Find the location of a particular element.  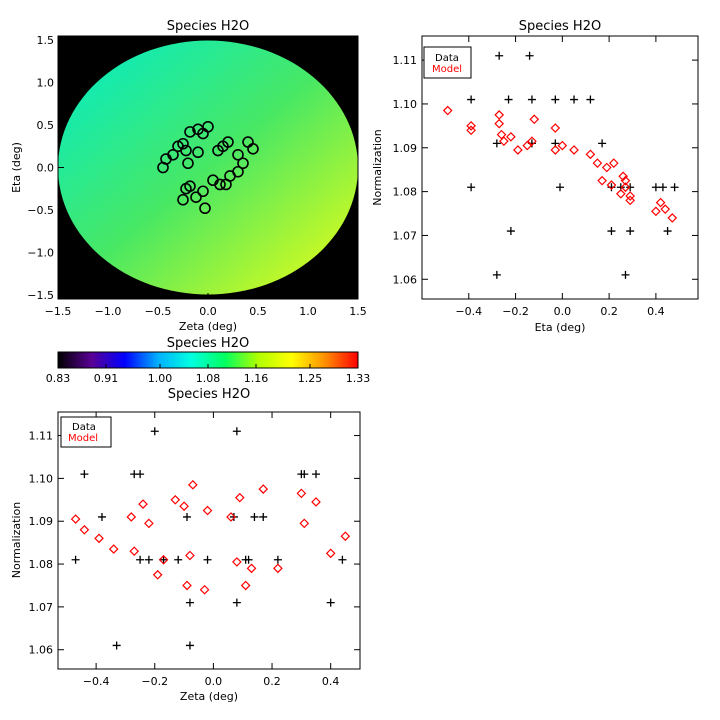

eta-scatter-plot-area is located at coordinates (560, 167).